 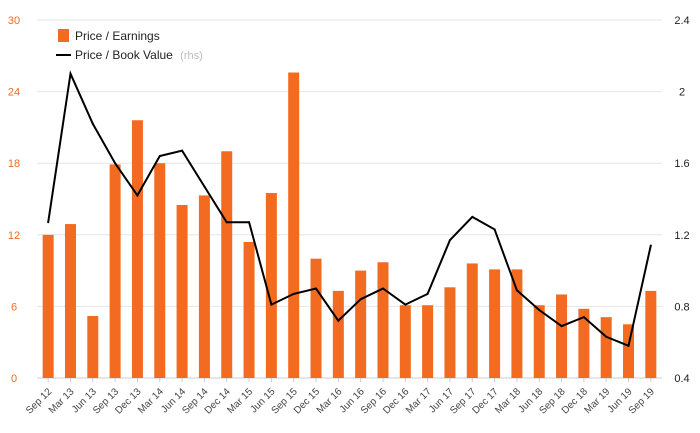 I want to click on y-right-tick-label: 2, so click(x=682, y=93).